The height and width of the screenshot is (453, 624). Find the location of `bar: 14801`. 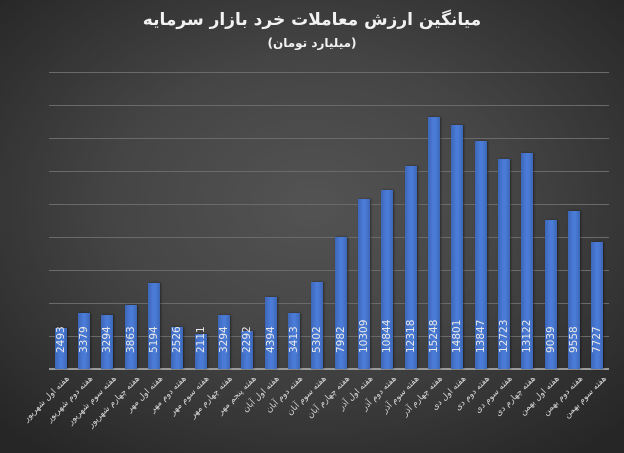

bar: 14801 is located at coordinates (457, 246).